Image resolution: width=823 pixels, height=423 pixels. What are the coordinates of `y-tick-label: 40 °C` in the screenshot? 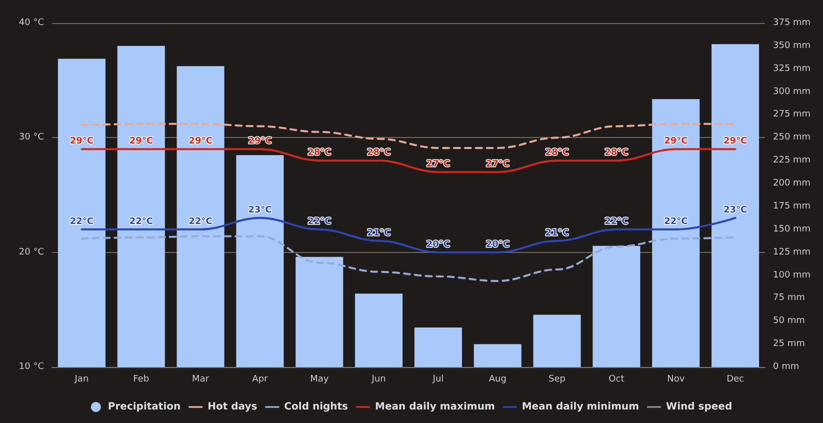 It's located at (31, 23).